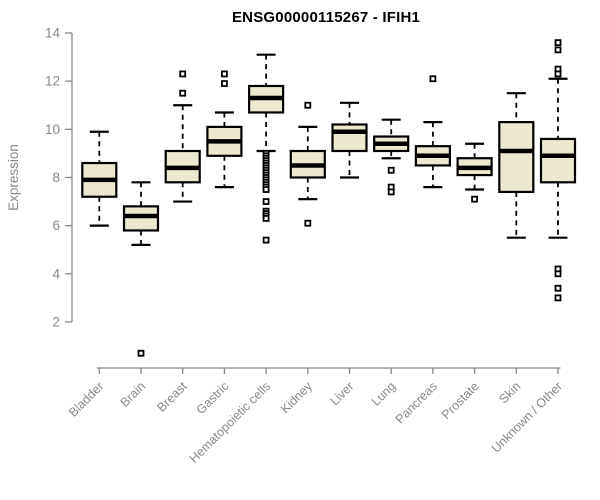 The image size is (600, 500). Describe the element at coordinates (224, 129) in the screenshot. I see `boxplot-gastric` at that location.